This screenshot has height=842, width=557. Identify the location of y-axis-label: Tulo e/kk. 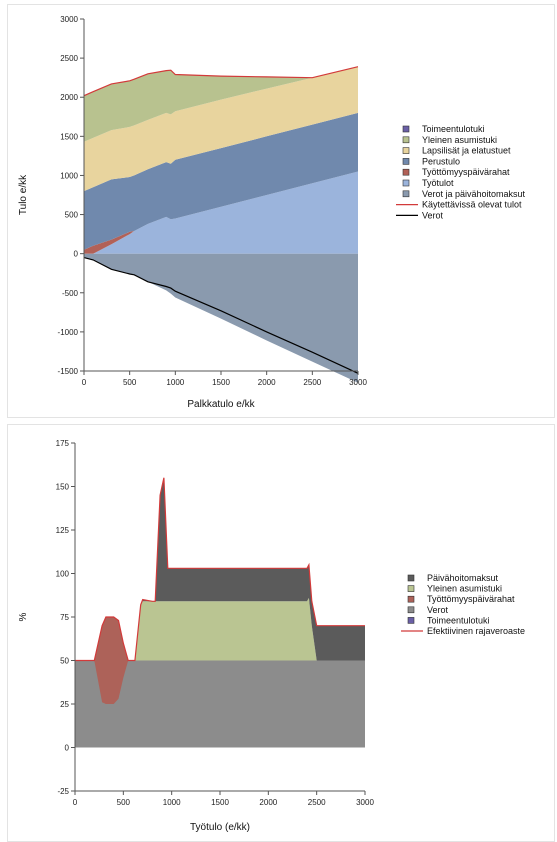
(23, 194).